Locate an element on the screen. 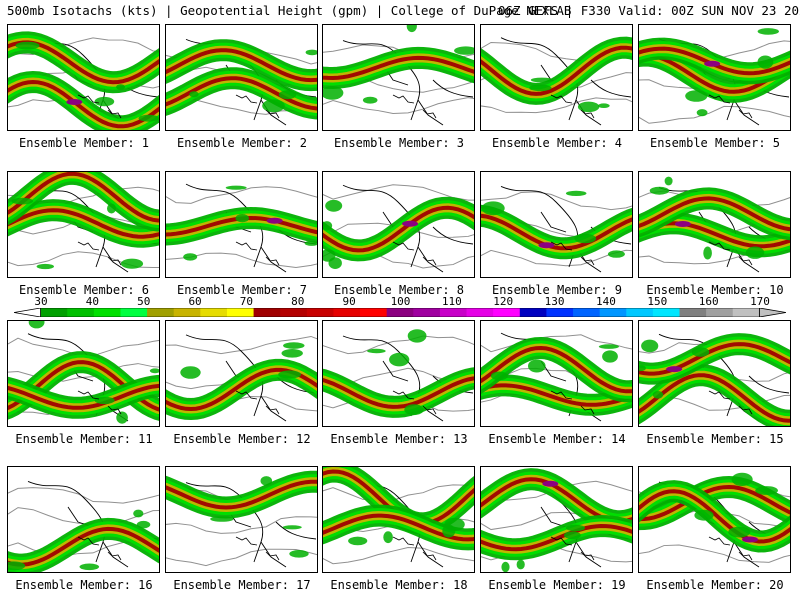  ensemble-member-label: Ensemble Member: 12 is located at coordinates (242, 439).